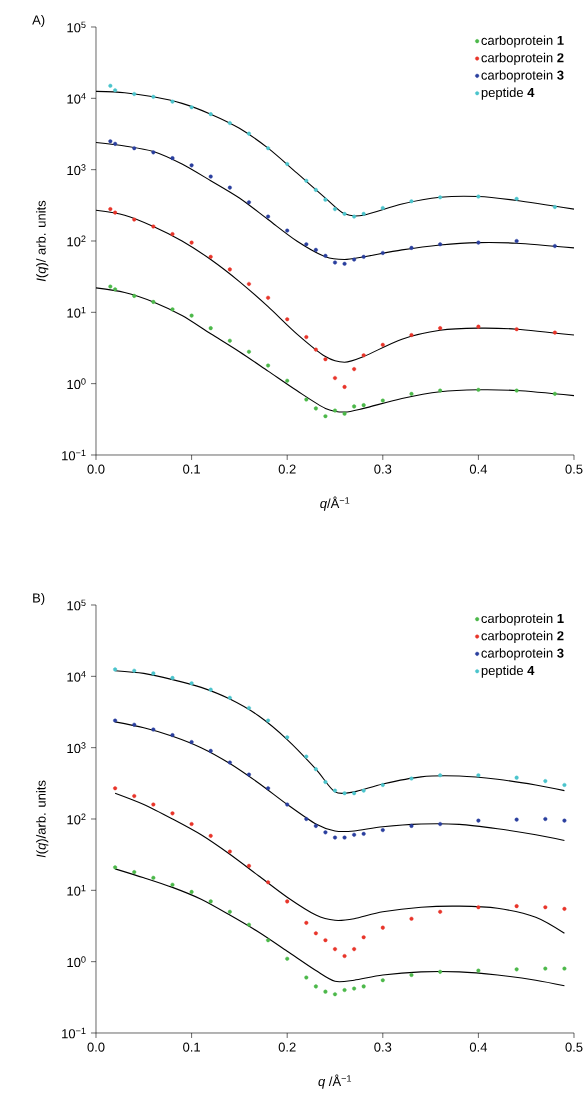 Image resolution: width=586 pixels, height=1115 pixels. I want to click on x-tick-label: 0.2, so click(287, 469).